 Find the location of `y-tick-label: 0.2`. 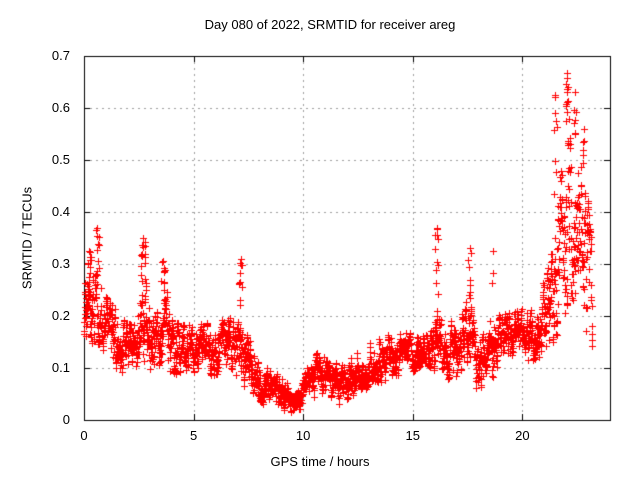

y-tick-label: 0.2 is located at coordinates (60, 315).